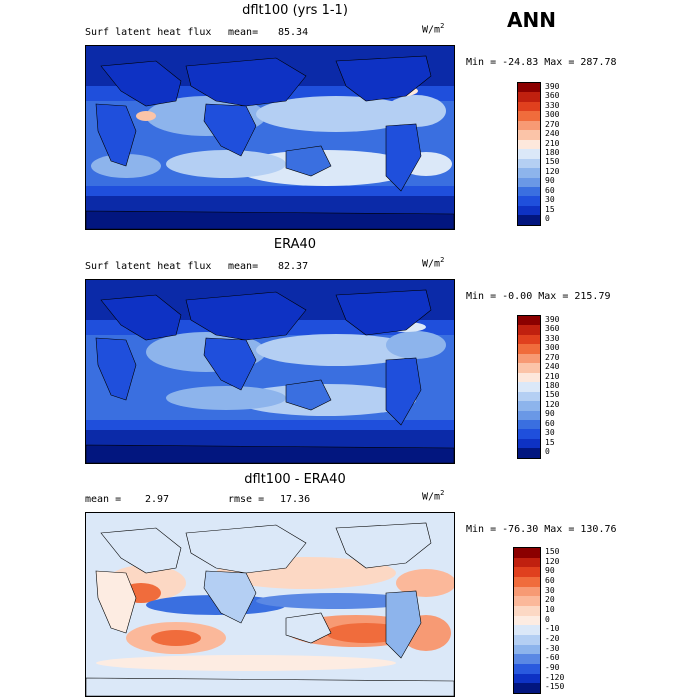 The width and height of the screenshot is (700, 700). What do you see at coordinates (555, 677) in the screenshot?
I see `colorbar-tick-label: -120` at bounding box center [555, 677].